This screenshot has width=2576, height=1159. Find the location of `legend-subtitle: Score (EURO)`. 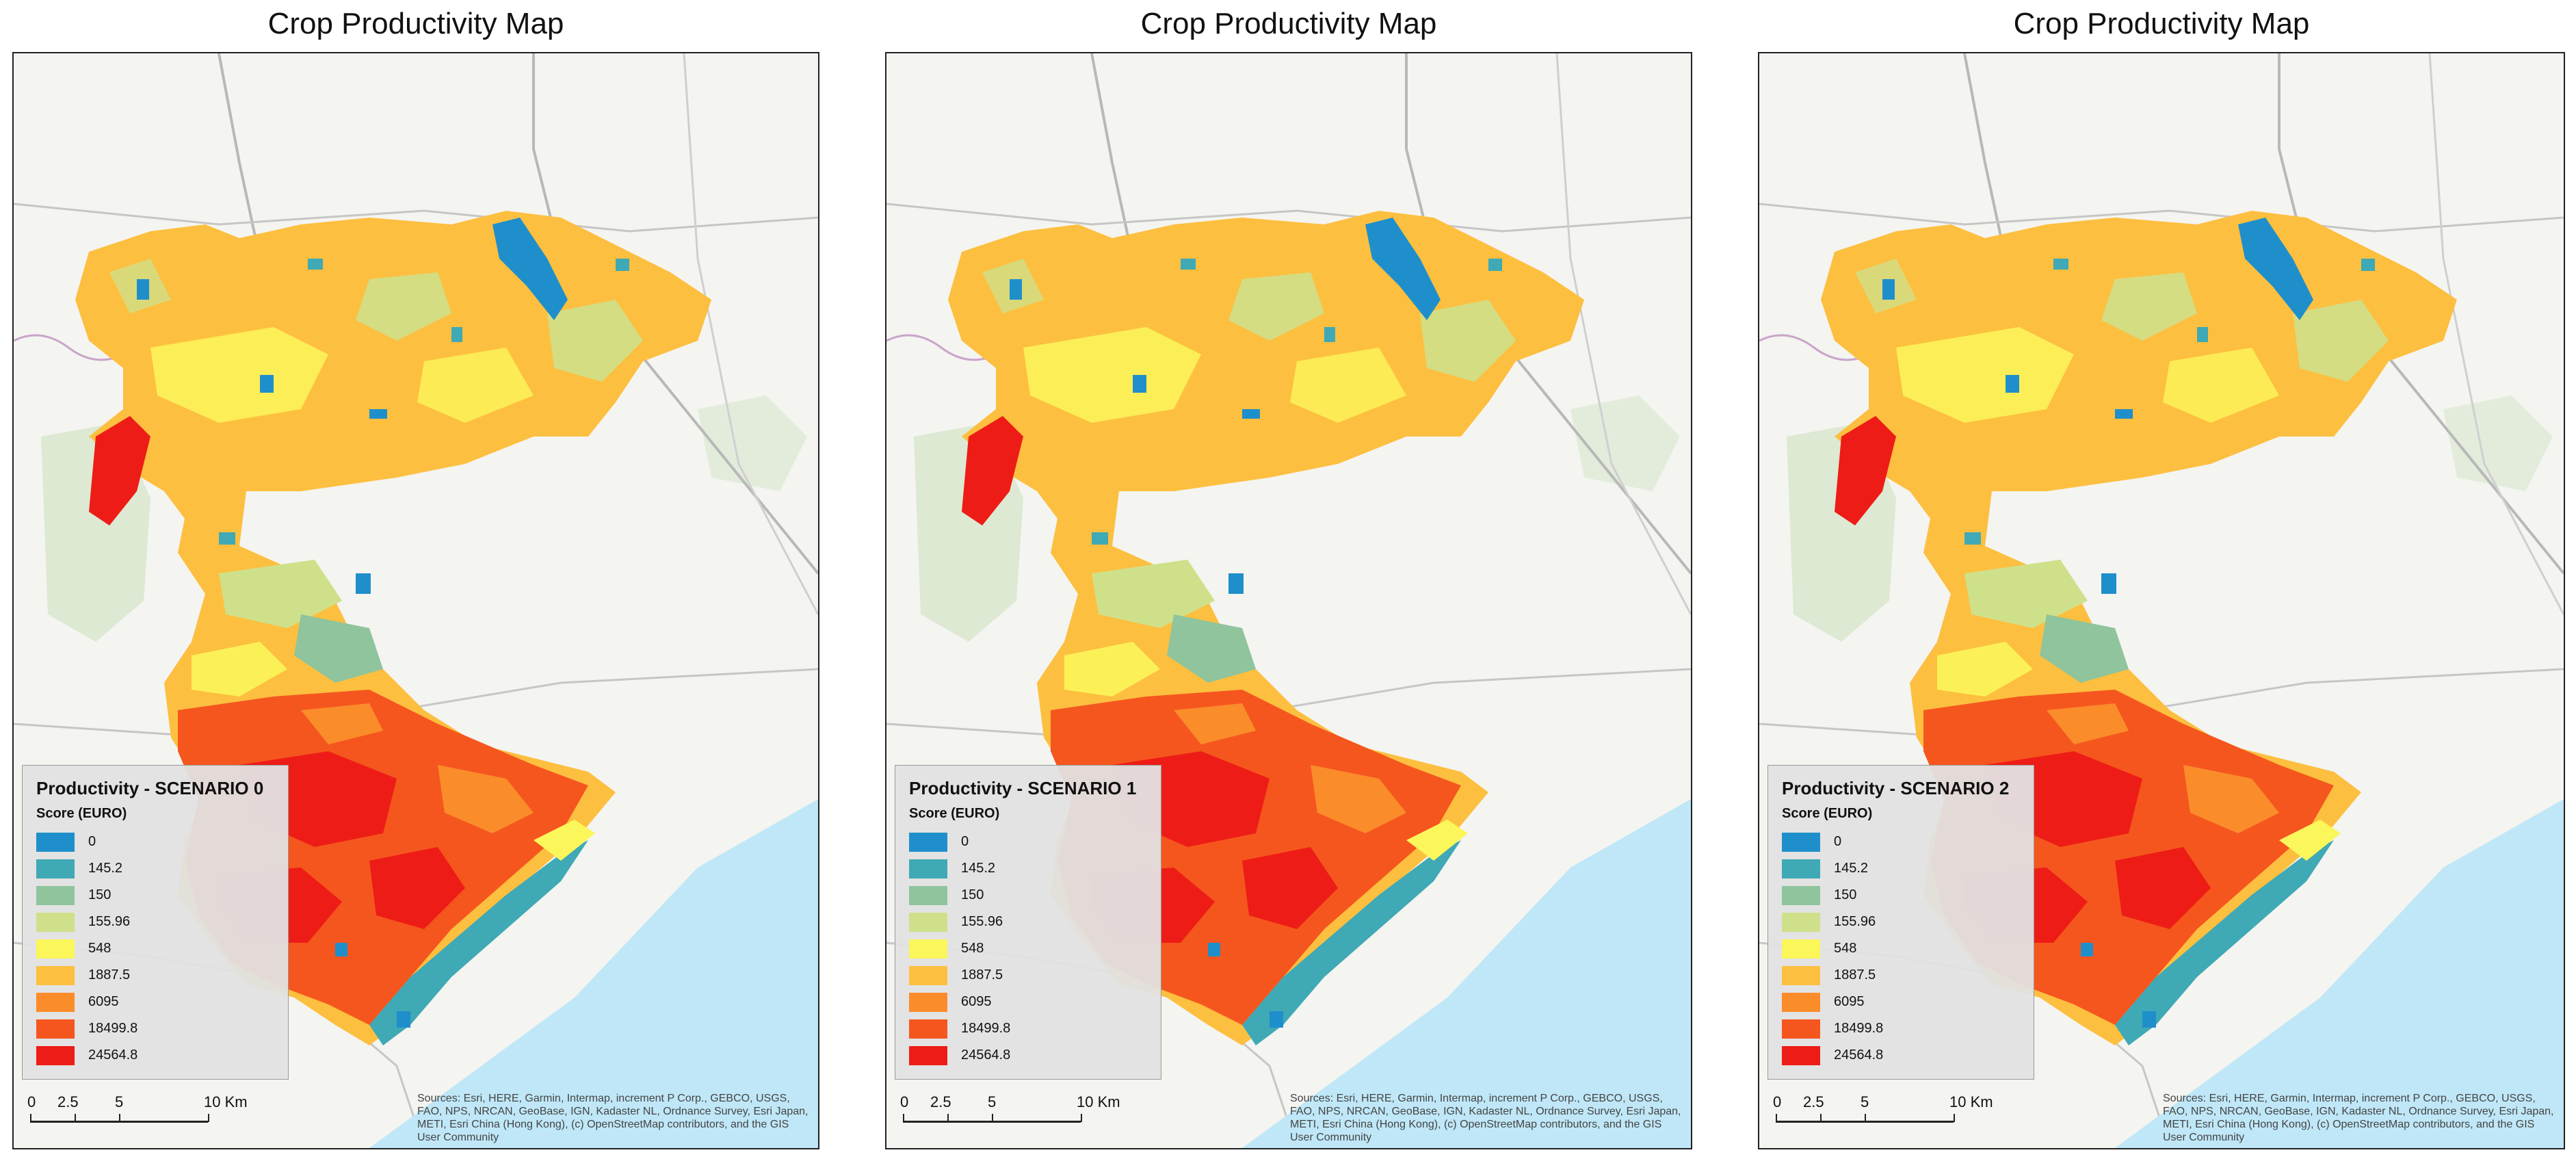

legend-subtitle: Score (EURO) is located at coordinates (81, 814).